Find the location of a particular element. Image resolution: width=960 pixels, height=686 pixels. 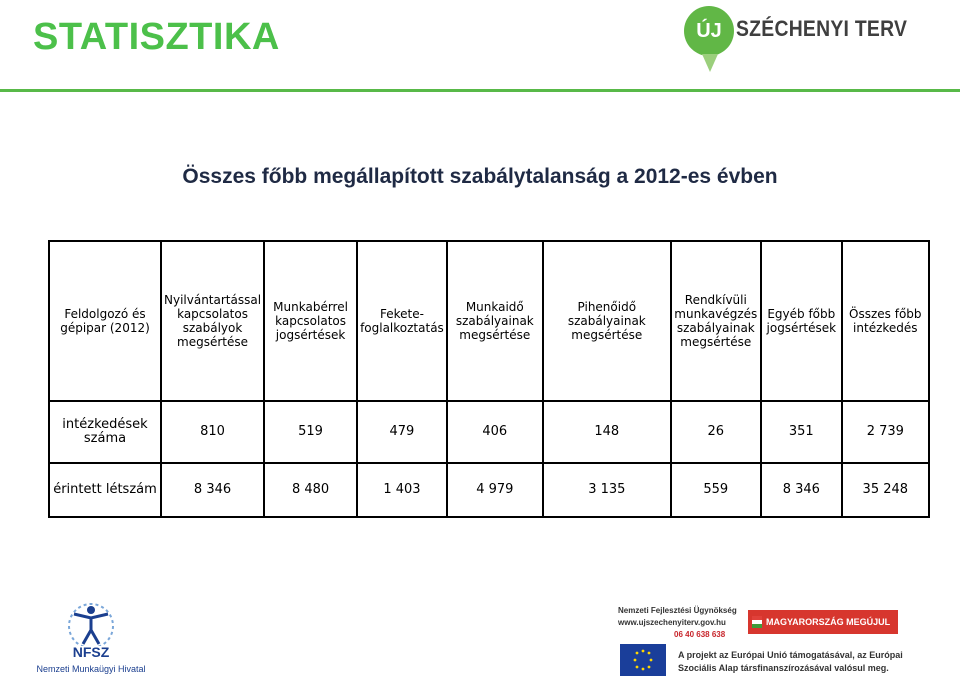

table-cell: 1 403 is located at coordinates (402, 490).